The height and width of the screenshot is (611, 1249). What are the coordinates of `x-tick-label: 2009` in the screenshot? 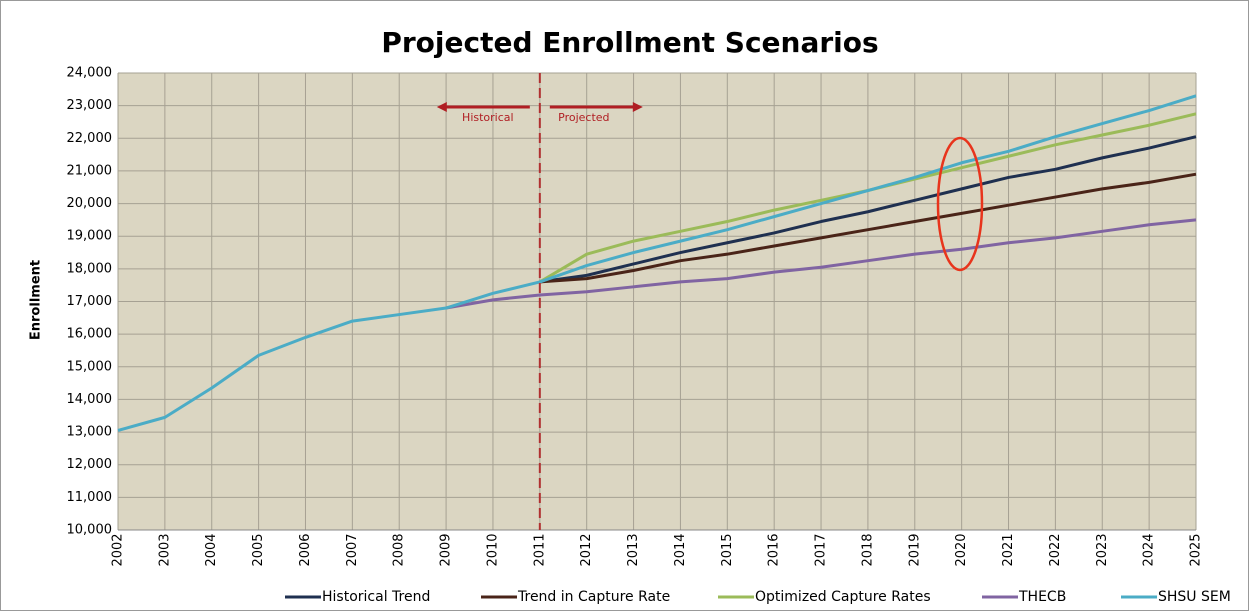 It's located at (446, 549).